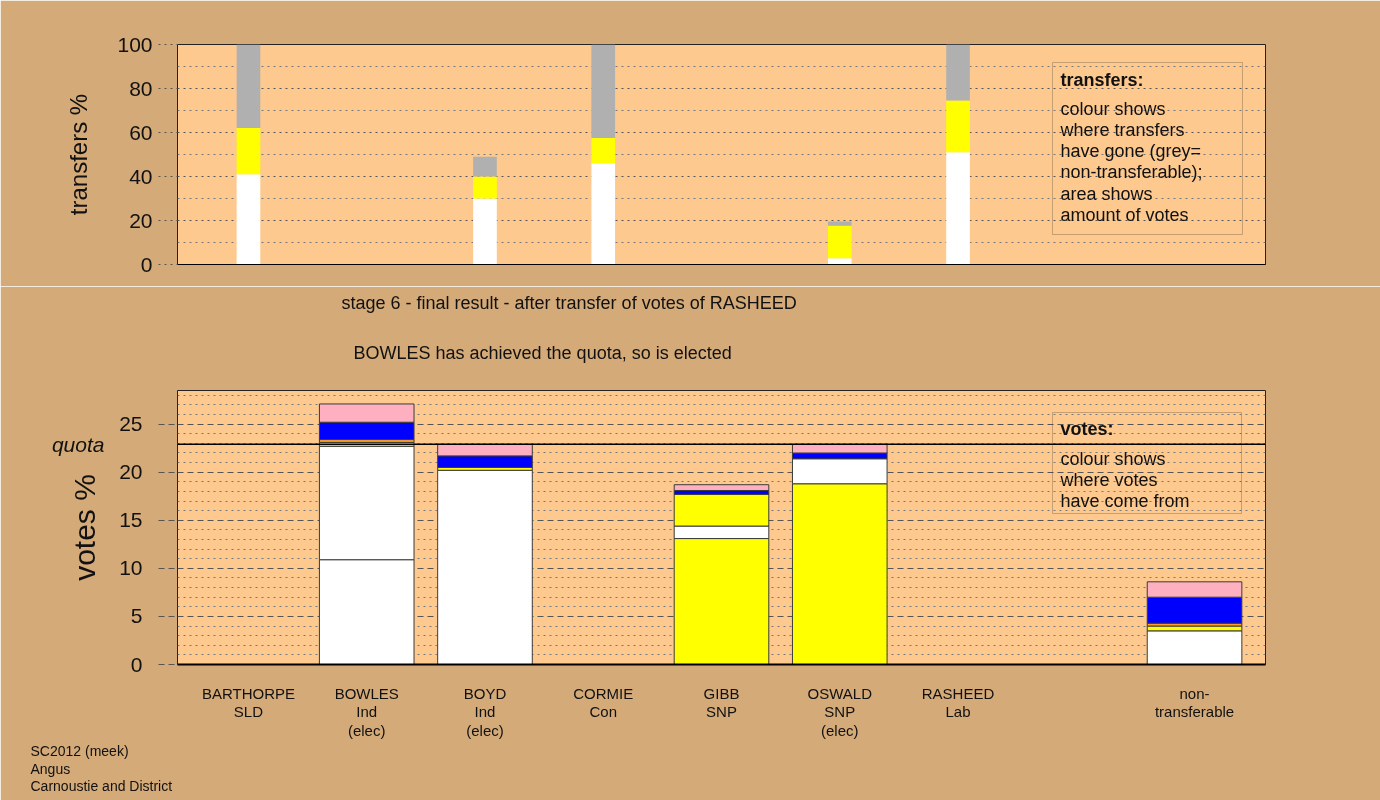 The height and width of the screenshot is (800, 1380). Describe the element at coordinates (141, 88) in the screenshot. I see `y-tick-label: 80` at that location.